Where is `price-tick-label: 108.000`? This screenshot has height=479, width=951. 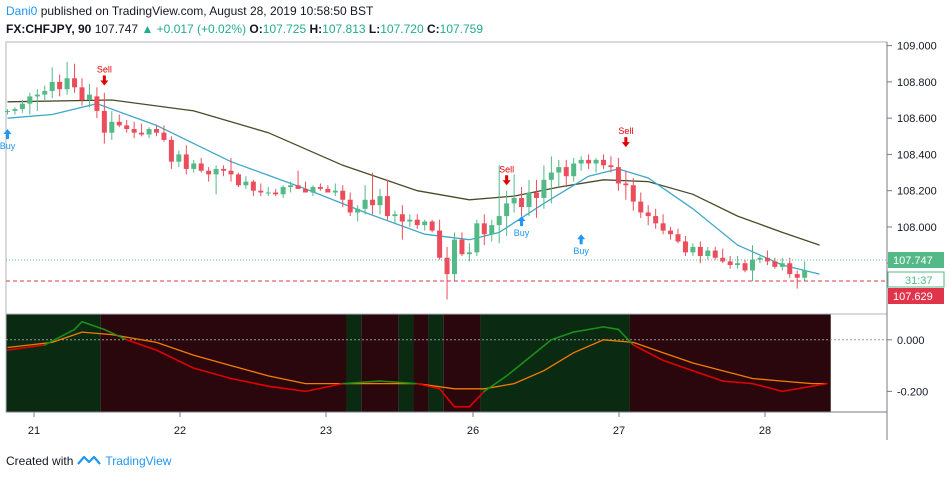
price-tick-label: 108.000 is located at coordinates (917, 228).